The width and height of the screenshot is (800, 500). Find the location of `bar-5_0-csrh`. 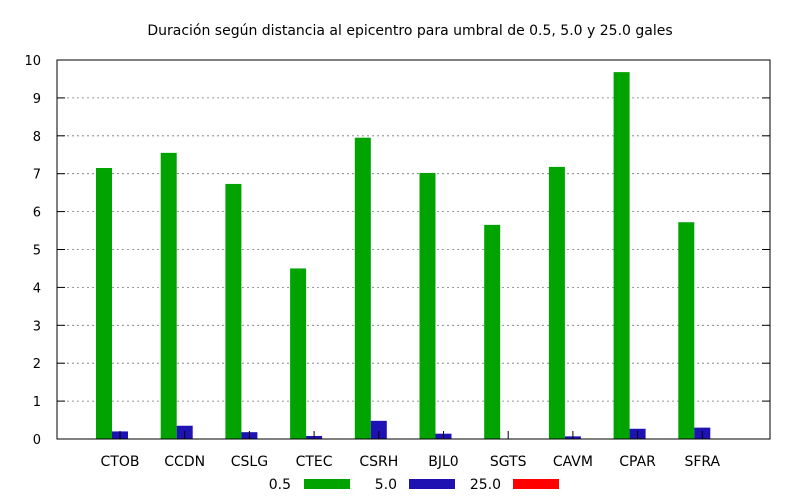

bar-5_0-csrh is located at coordinates (378, 429).